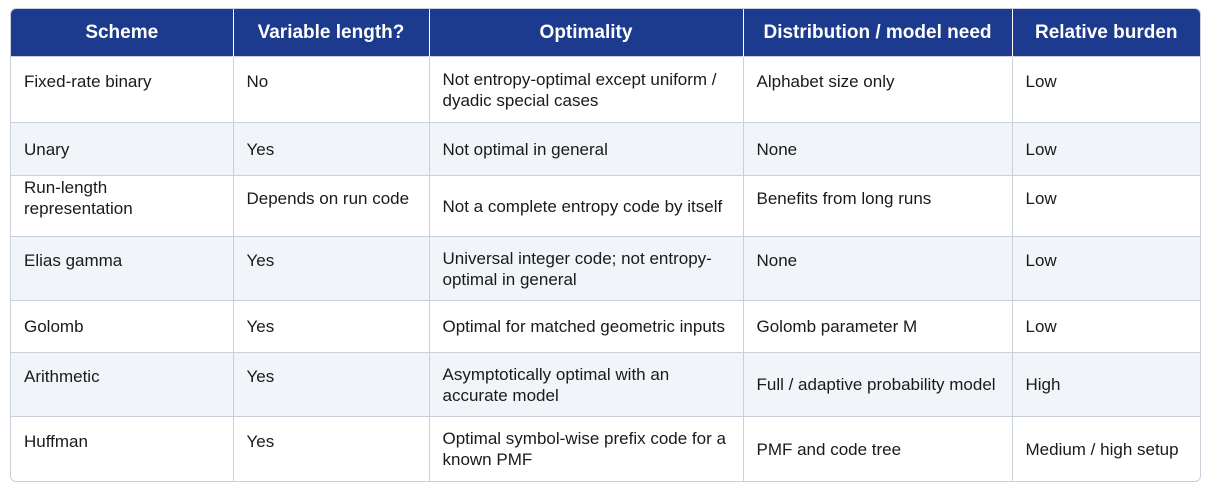 This screenshot has width=1217, height=492. I want to click on cell-model-need: Full / adaptive probability model, so click(878, 384).